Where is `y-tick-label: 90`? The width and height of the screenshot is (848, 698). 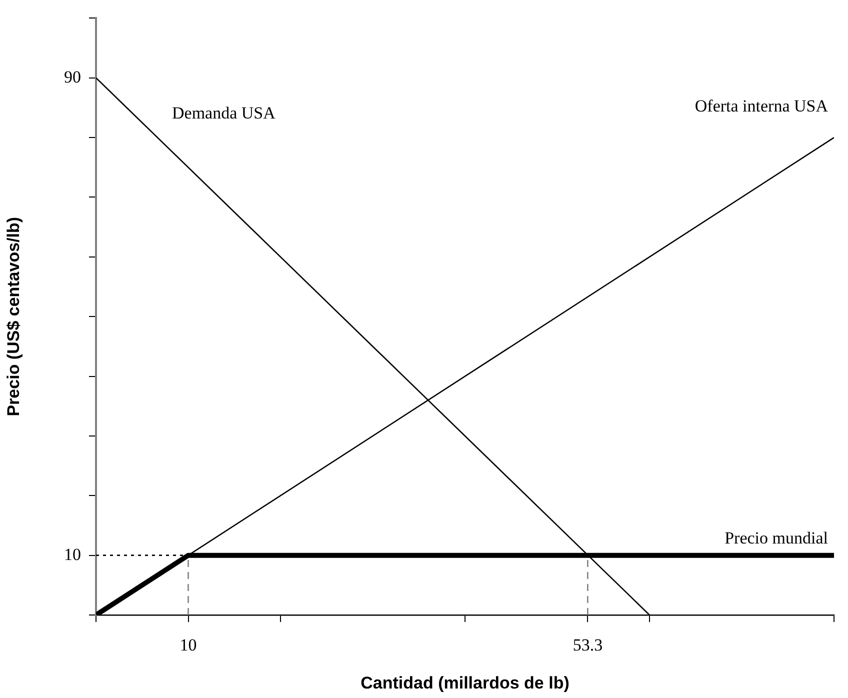 y-tick-label: 90 is located at coordinates (72, 76).